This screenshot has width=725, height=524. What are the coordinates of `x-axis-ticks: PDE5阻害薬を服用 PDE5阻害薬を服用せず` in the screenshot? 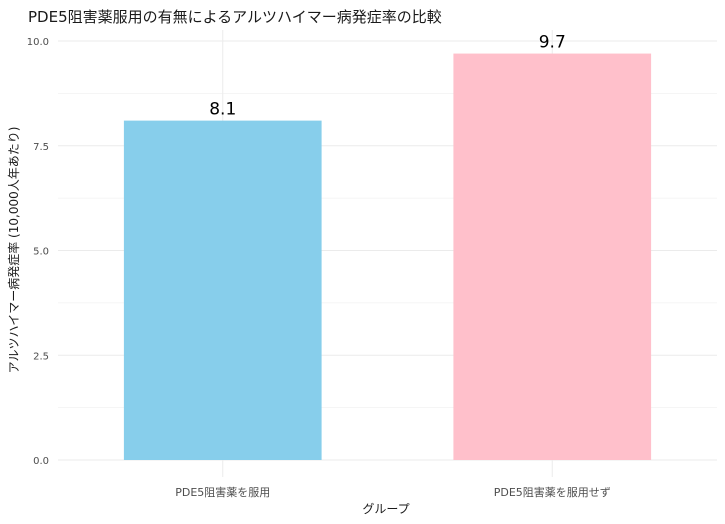 It's located at (393, 492).